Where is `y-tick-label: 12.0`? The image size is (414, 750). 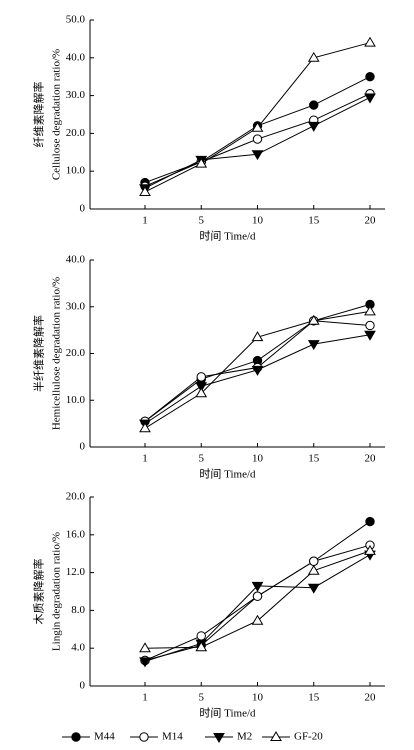 y-tick-label: 12.0 is located at coordinates (76, 572).